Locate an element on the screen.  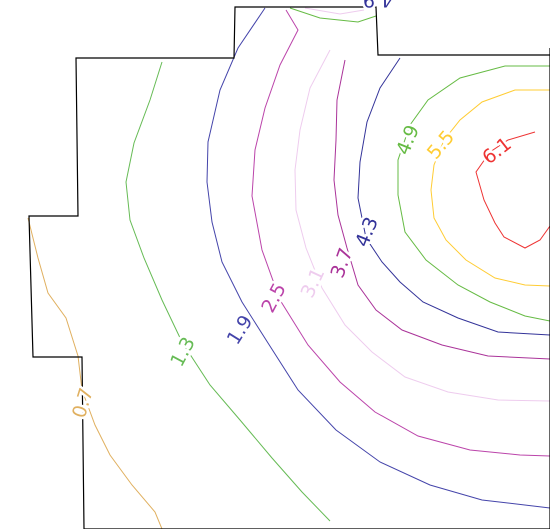
contour-label-top-partial: 4.9 is located at coordinates (378, 5).